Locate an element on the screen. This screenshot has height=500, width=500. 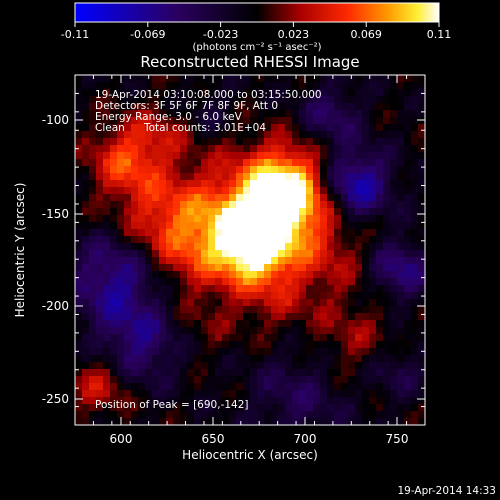
footer-timestamp: 19-Apr-2014 14:33 is located at coordinates (446, 491).